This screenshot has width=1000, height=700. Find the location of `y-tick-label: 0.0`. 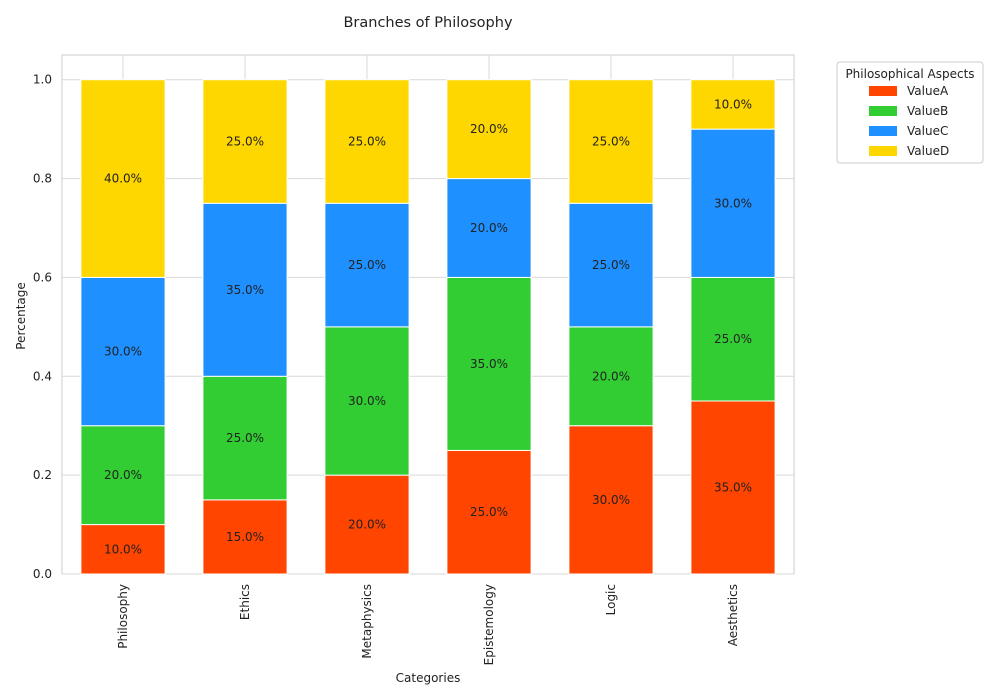

y-tick-label: 0.0 is located at coordinates (42, 574).